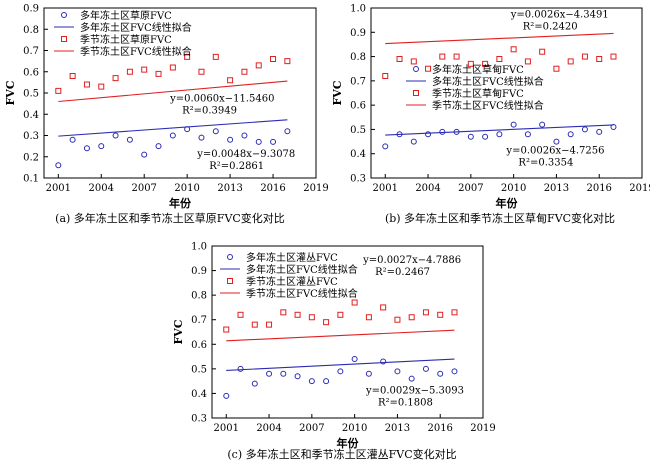 This screenshot has width=650, height=464. Describe the element at coordinates (101, 188) in the screenshot. I see `x-tick-label: 2004` at that location.